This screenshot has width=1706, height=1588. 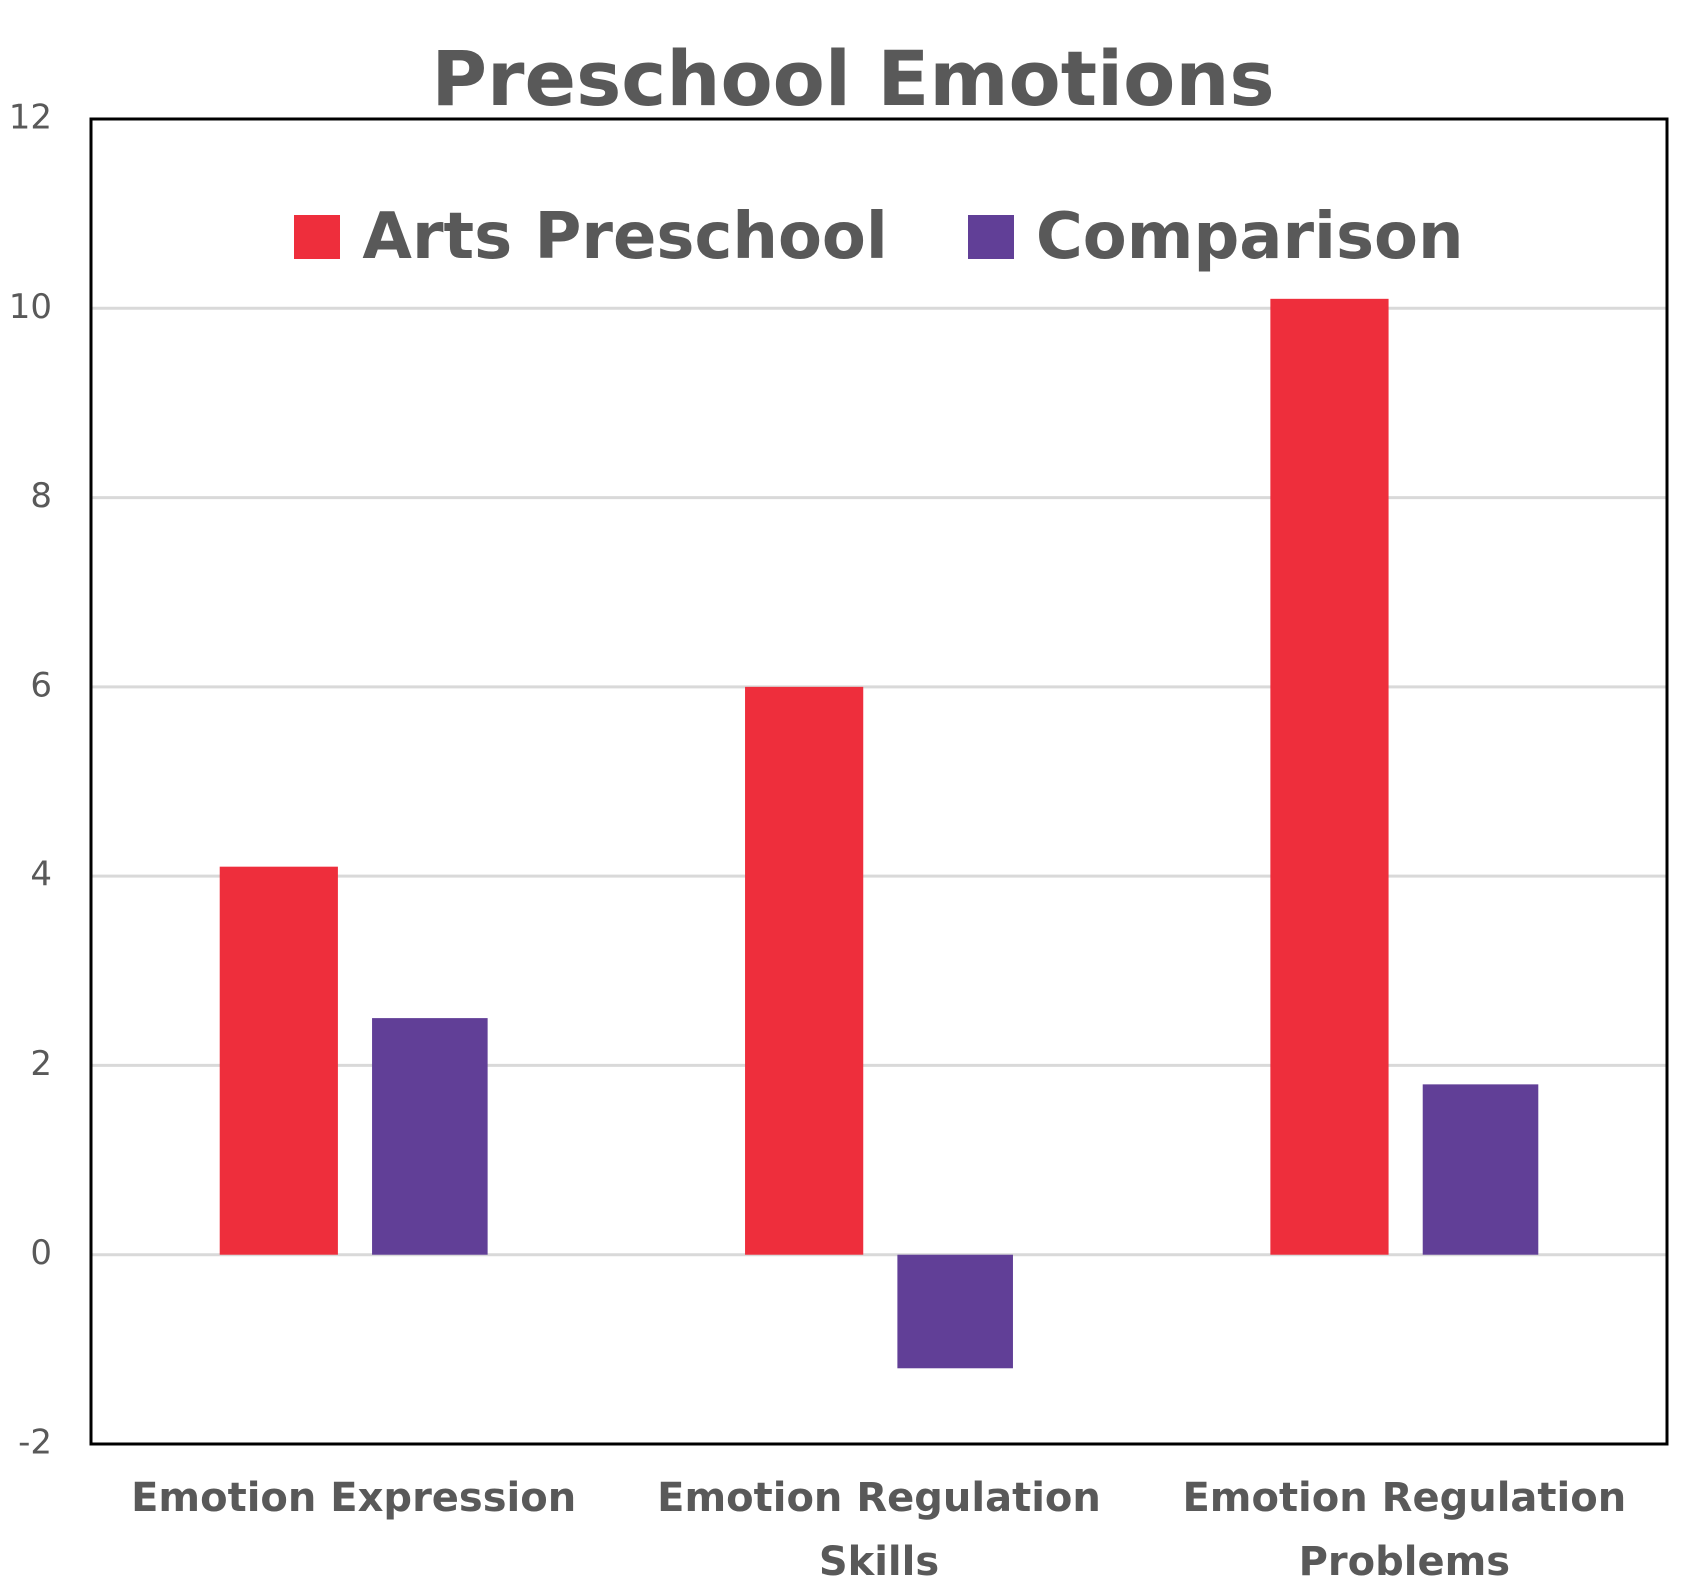 What do you see at coordinates (354, 1498) in the screenshot?
I see `x-tick-label: Emotion Expression` at bounding box center [354, 1498].